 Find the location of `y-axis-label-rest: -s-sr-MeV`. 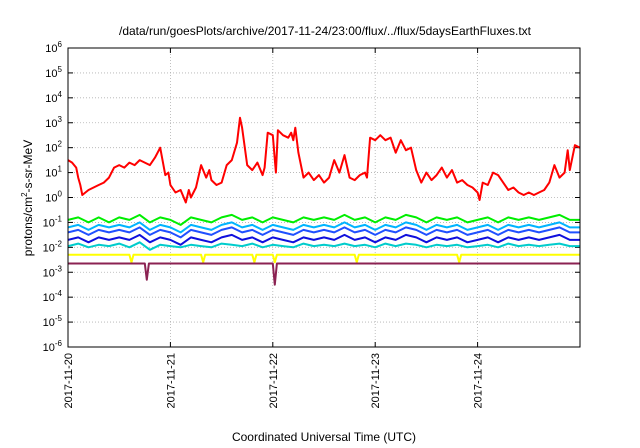

y-axis-label-rest: -s-sr-MeV is located at coordinates (28, 166).